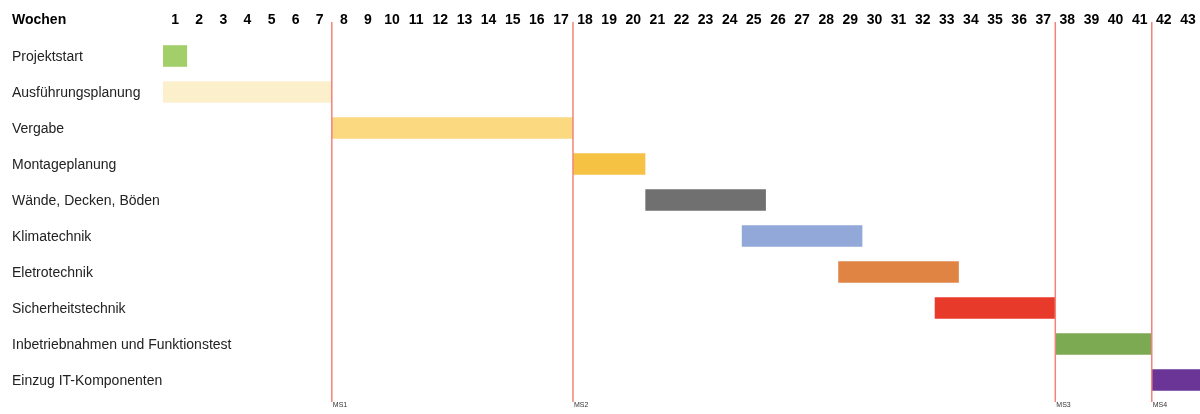 The width and height of the screenshot is (1200, 414). Describe the element at coordinates (995, 19) in the screenshot. I see `x-tick-label: 35` at that location.